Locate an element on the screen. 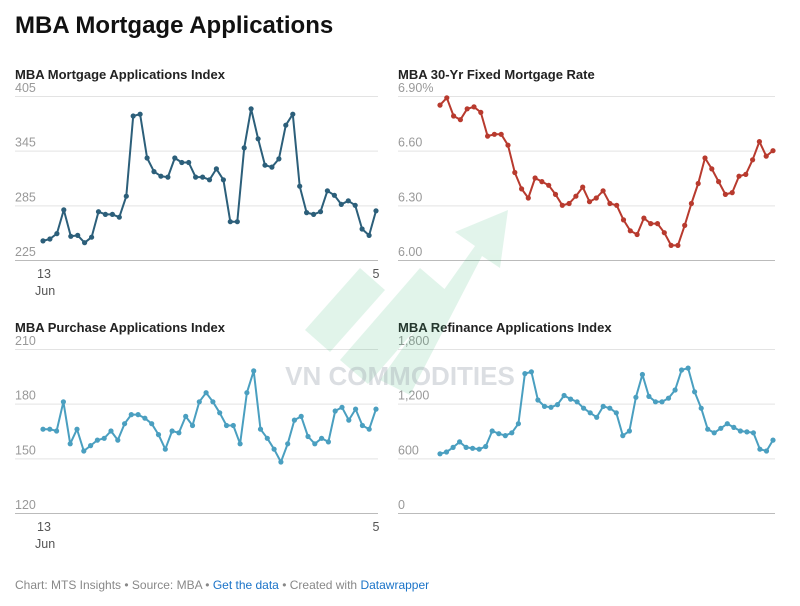 The height and width of the screenshot is (606, 800). index-series-line is located at coordinates (209, 175).